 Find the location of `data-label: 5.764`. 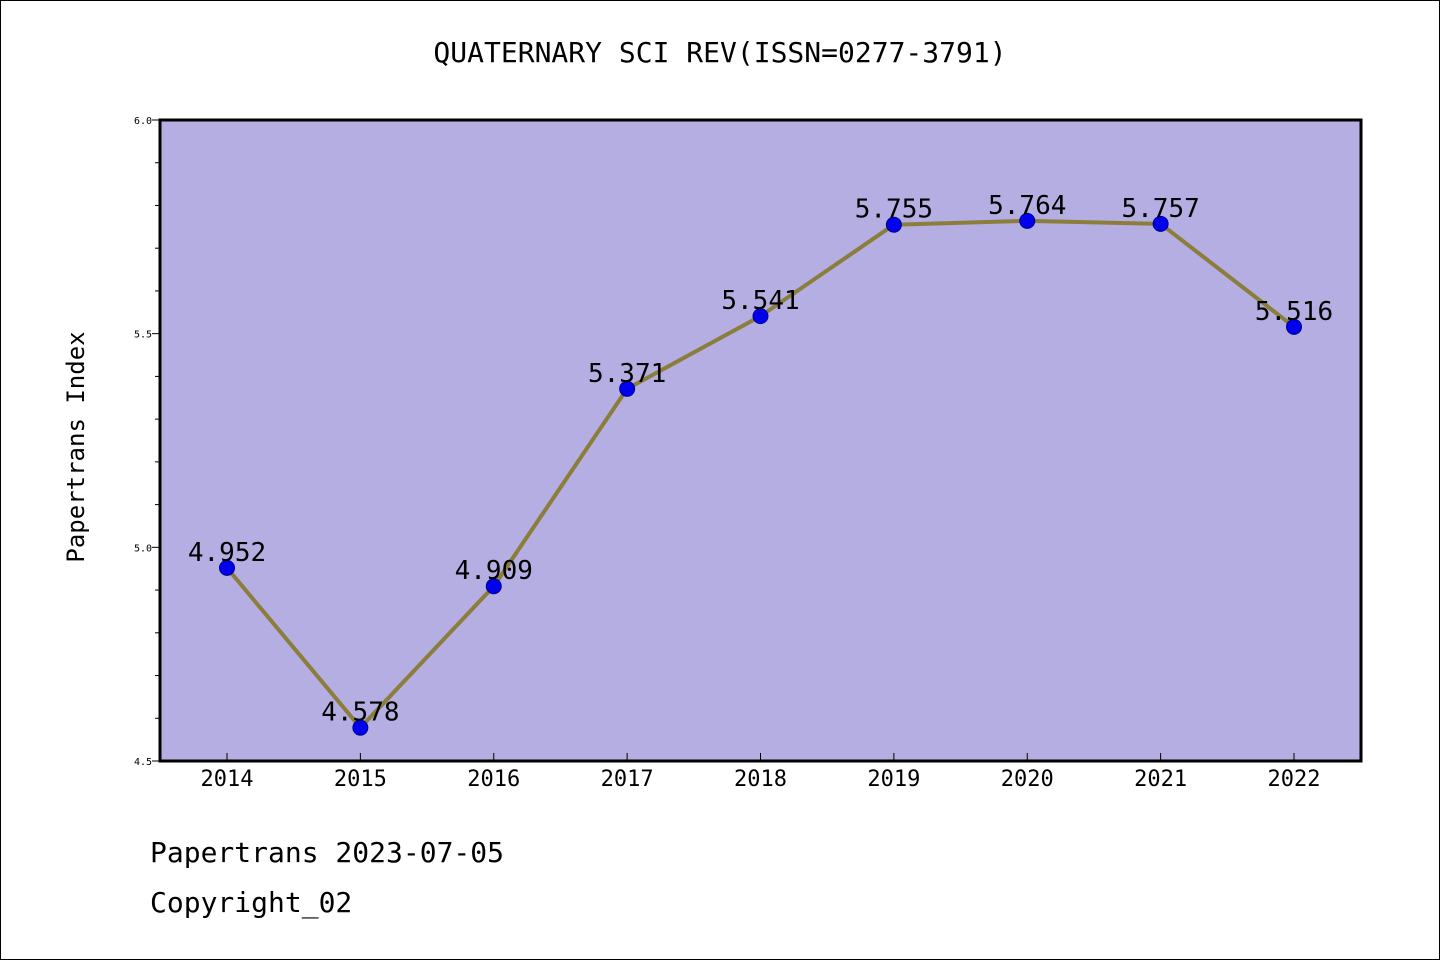

data-label: 5.764 is located at coordinates (1027, 206).